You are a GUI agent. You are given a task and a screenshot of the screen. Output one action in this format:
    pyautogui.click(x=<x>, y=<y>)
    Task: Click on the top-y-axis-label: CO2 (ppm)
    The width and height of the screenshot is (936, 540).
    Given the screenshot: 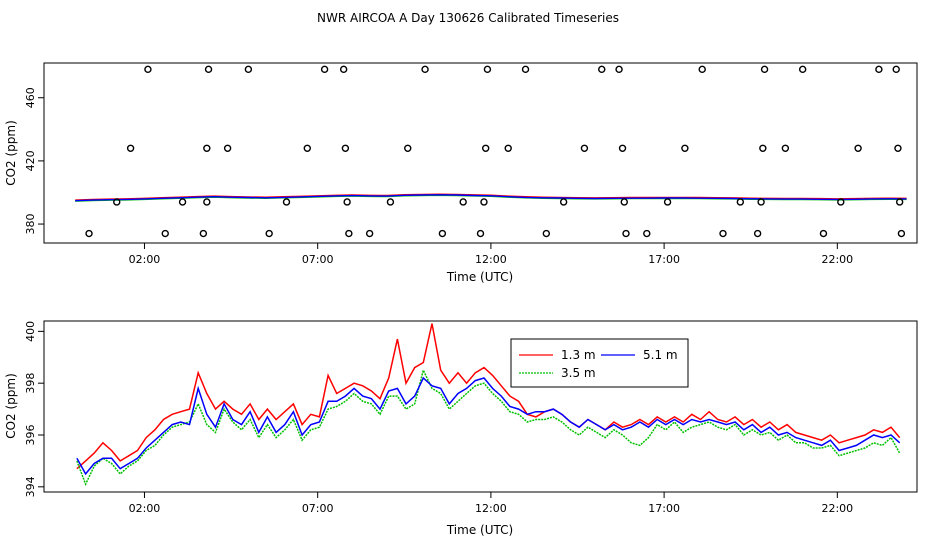 What is the action you would take?
    pyautogui.click(x=11, y=153)
    